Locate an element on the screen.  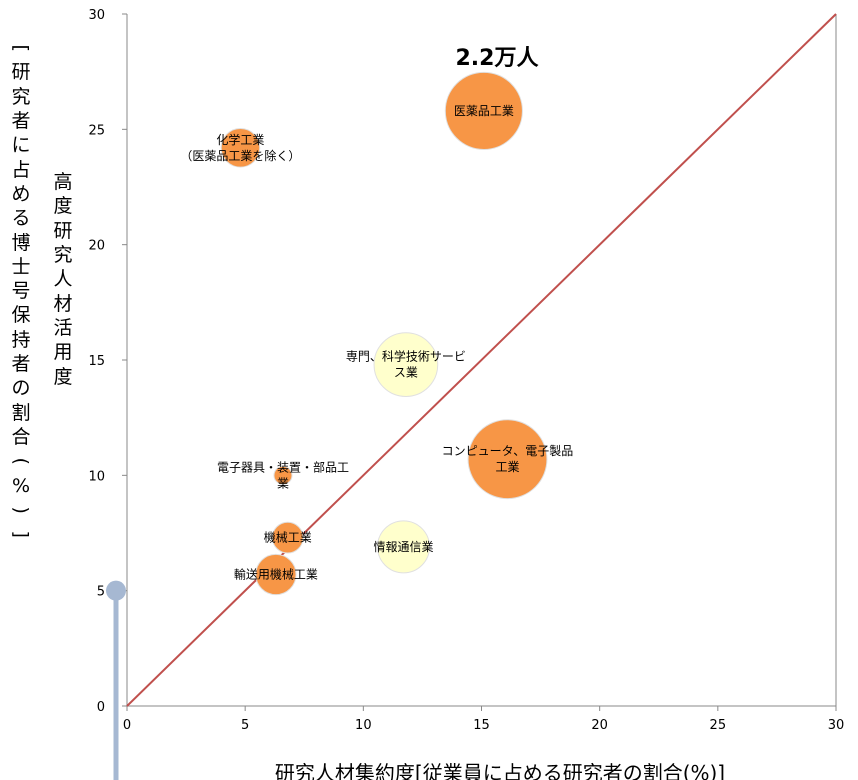
y-axis-label-inner: 高度研究人材活用度 is located at coordinates (63, 279).